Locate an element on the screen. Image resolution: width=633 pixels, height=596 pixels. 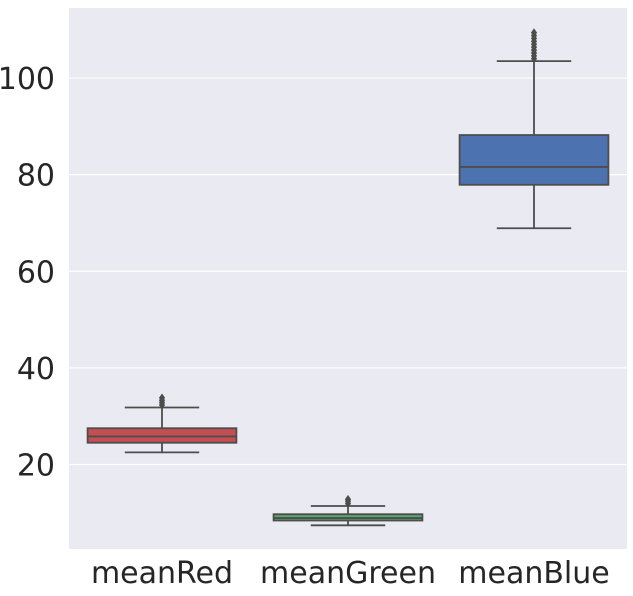
x-tick-label-meanGreen: meanGreen is located at coordinates (348, 573).